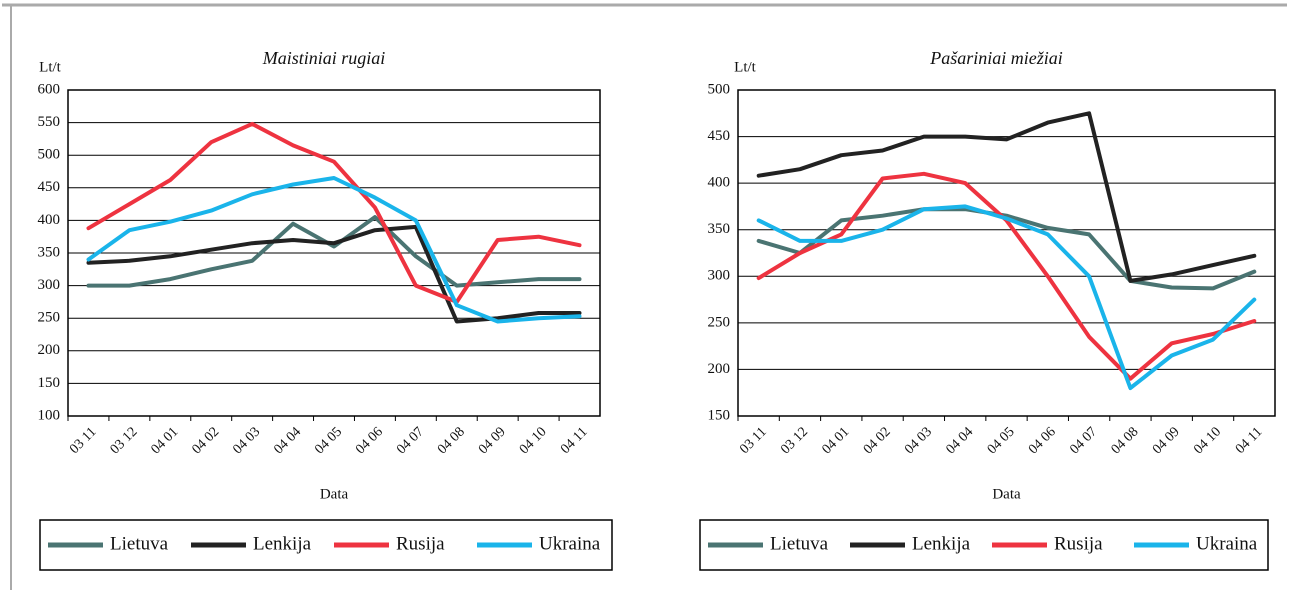 The width and height of the screenshot is (1289, 590). Describe the element at coordinates (324, 58) in the screenshot. I see `chart-title: Maistiniai rugiai` at that location.